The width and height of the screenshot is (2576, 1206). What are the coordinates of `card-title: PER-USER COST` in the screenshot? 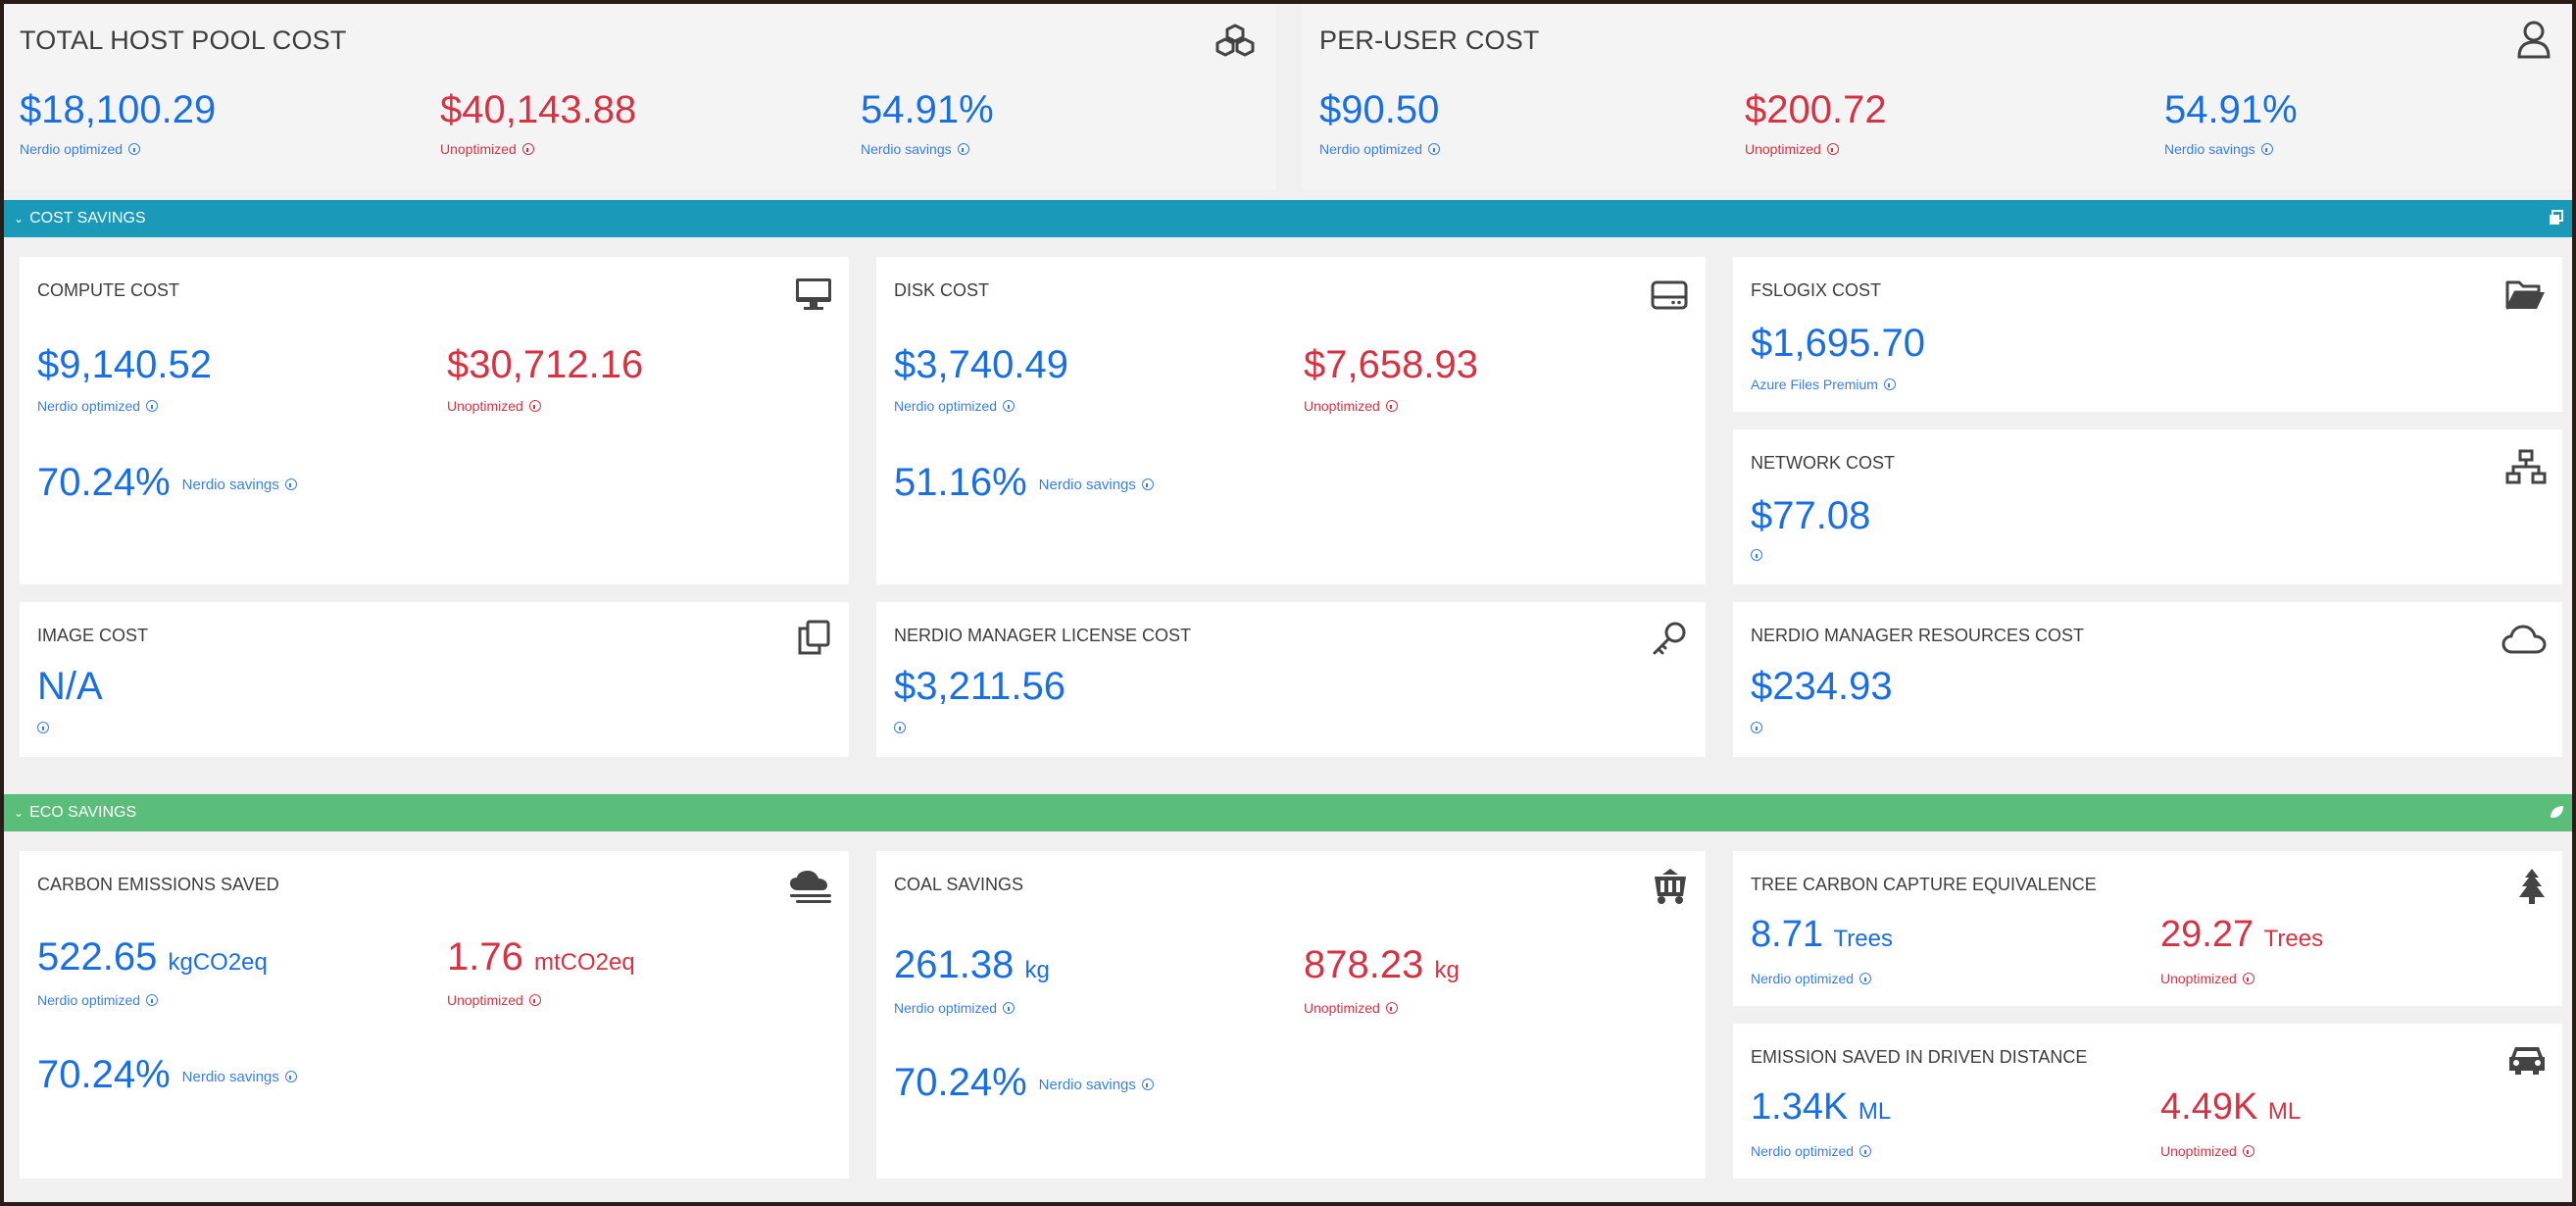 It's located at (1429, 40).